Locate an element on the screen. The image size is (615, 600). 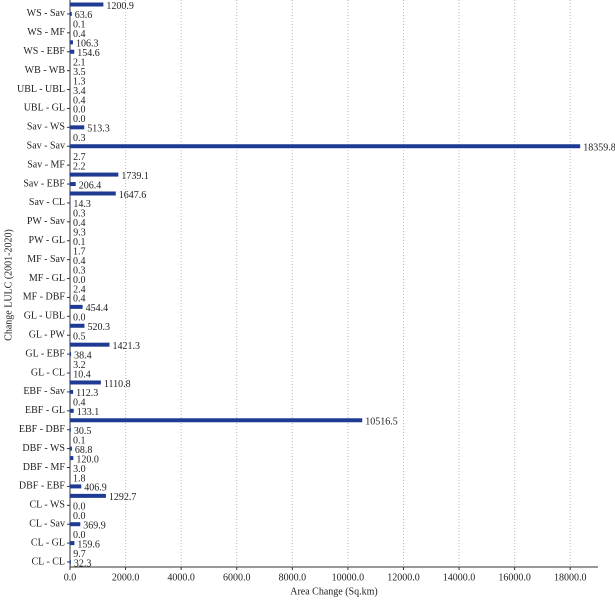
y-tick-label: UBL - GL is located at coordinates (44, 108).